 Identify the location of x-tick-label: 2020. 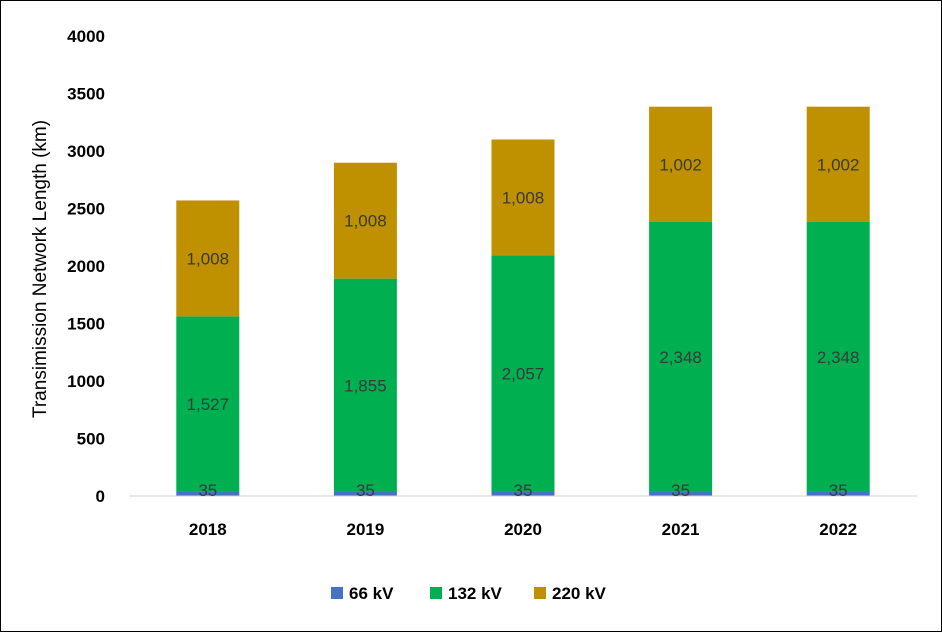
(523, 529).